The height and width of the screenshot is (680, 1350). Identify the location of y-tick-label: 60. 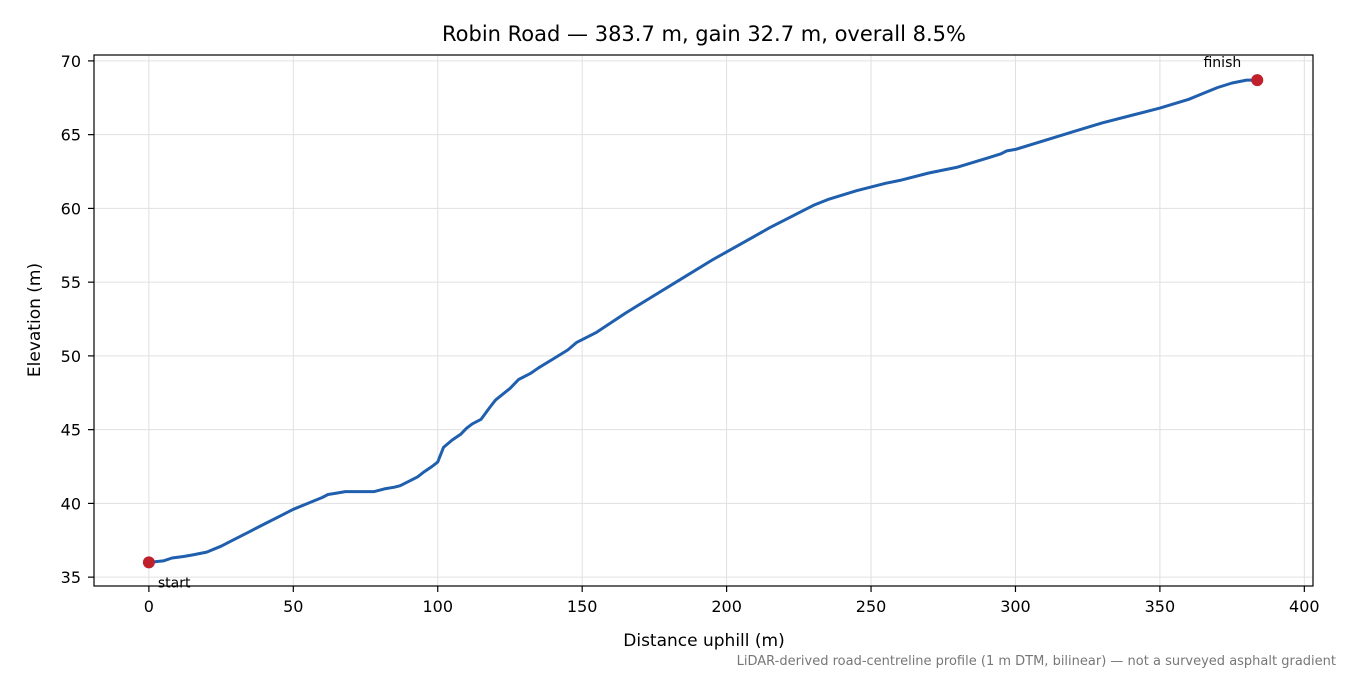
(71, 208).